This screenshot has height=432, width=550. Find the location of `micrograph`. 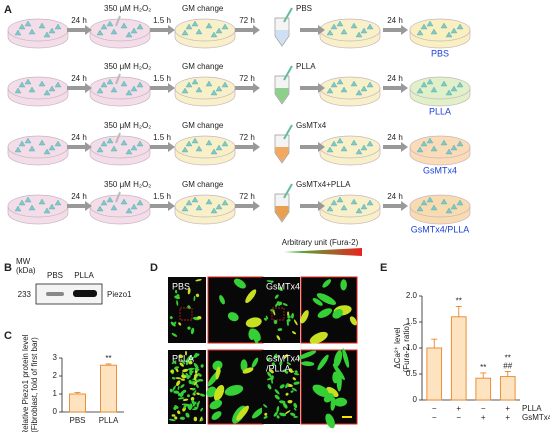

micrograph is located at coordinates (187, 310).